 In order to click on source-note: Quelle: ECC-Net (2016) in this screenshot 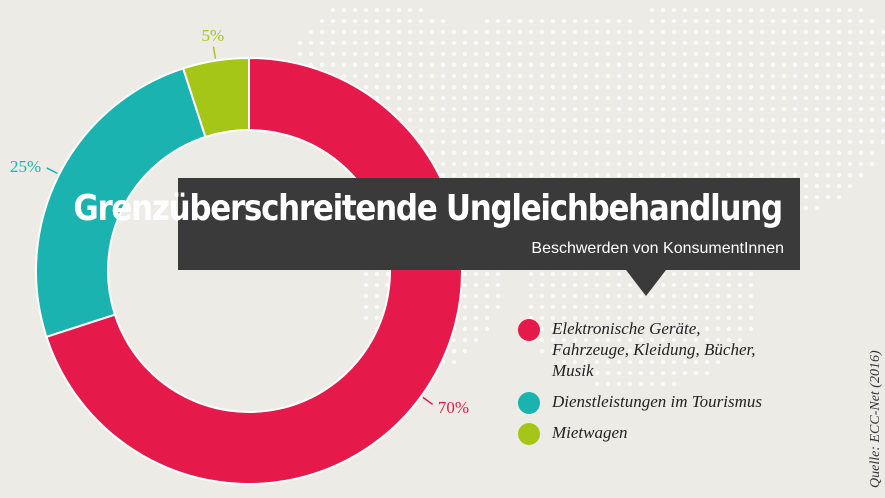, I will do `click(875, 419)`.